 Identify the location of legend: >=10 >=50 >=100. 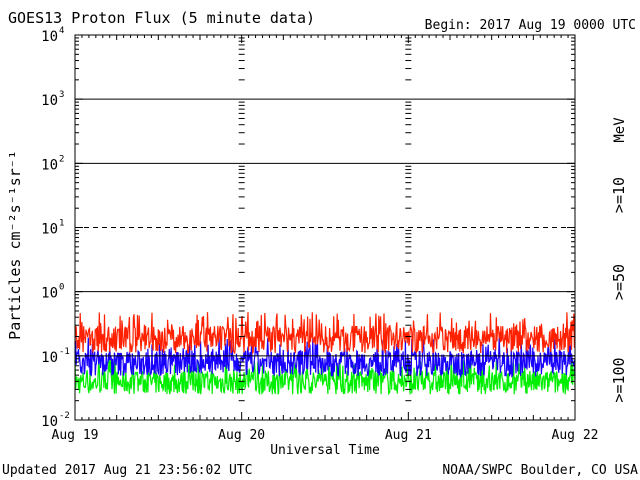
(619, 290).